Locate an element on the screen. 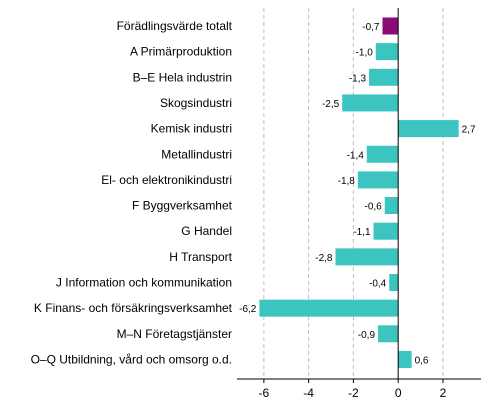 This screenshot has width=491, height=416. category-label: J Information och kommunikation is located at coordinates (144, 283).